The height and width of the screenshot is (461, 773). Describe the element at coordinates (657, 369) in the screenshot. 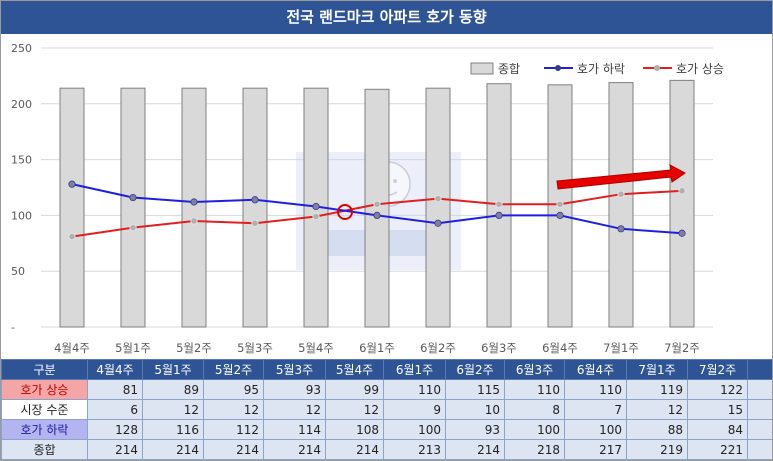

I see `table-header-cell: 7월1주` at that location.